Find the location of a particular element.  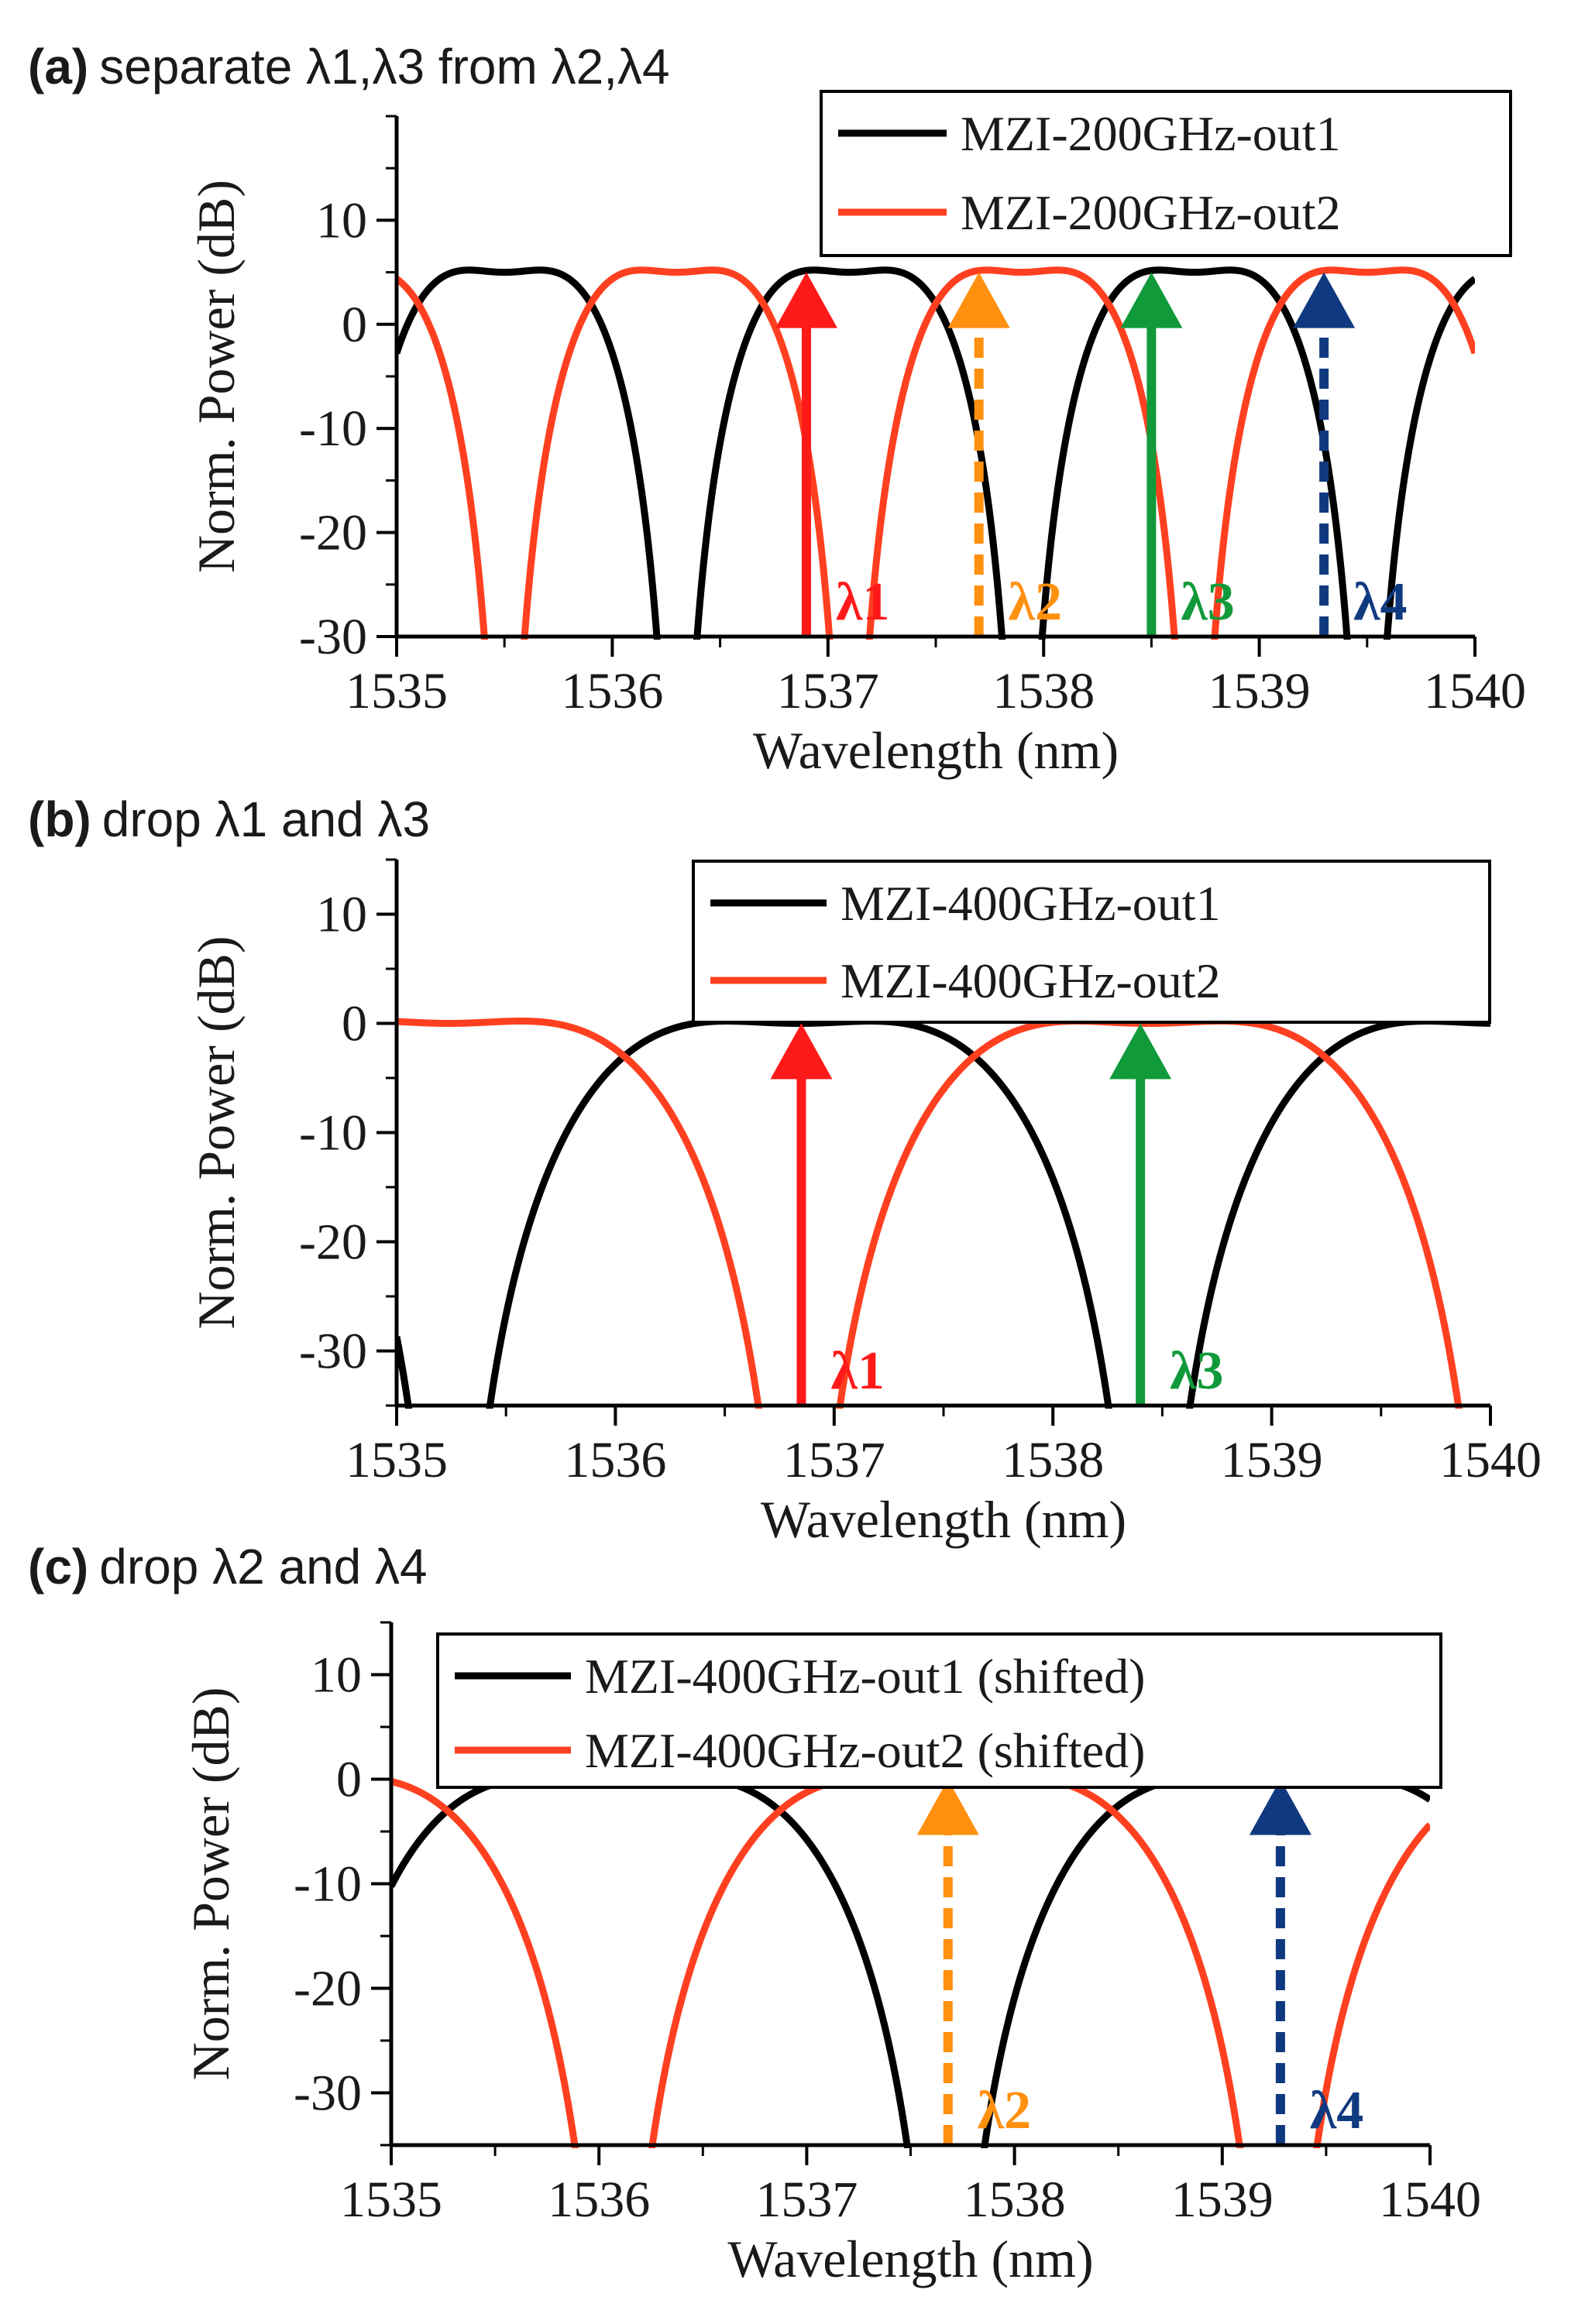

panel-title: (a) separate λ1,λ3 from λ2,λ4 is located at coordinates (349, 66).